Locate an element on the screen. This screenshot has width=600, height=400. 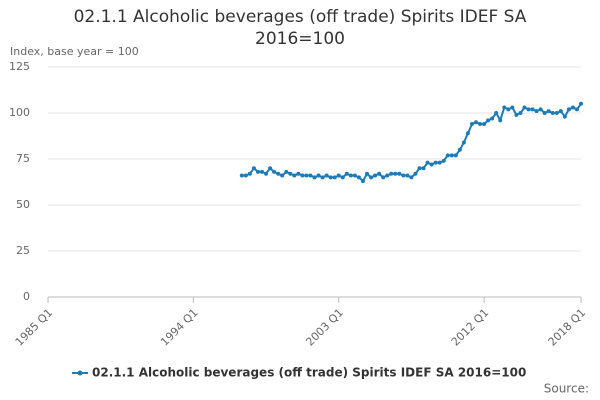
x-tick-label: 2012 Q1 is located at coordinates (470, 327).